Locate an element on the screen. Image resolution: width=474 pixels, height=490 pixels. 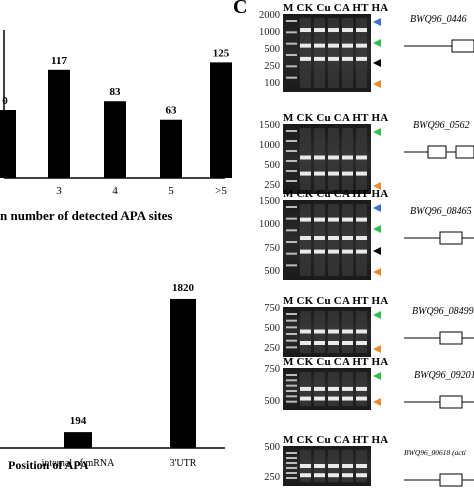
tick-label: 3'UTR is located at coordinates (183, 463).